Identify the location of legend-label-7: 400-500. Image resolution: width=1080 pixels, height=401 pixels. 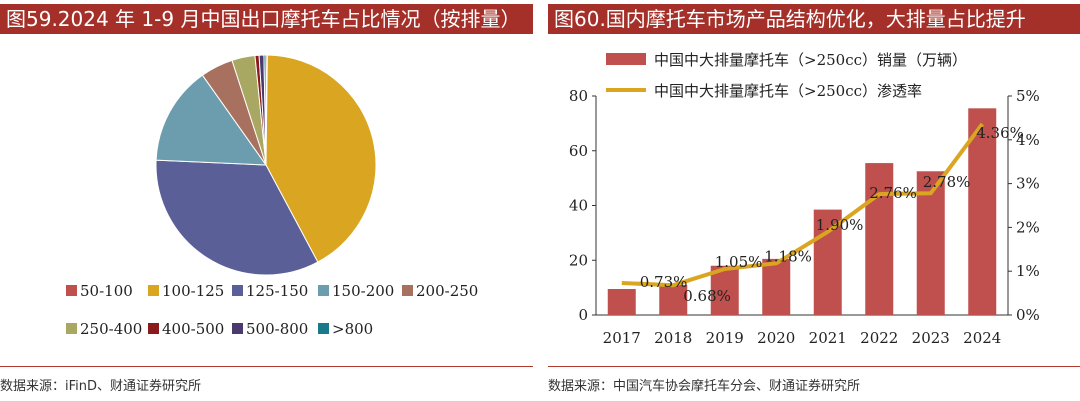
(193, 329).